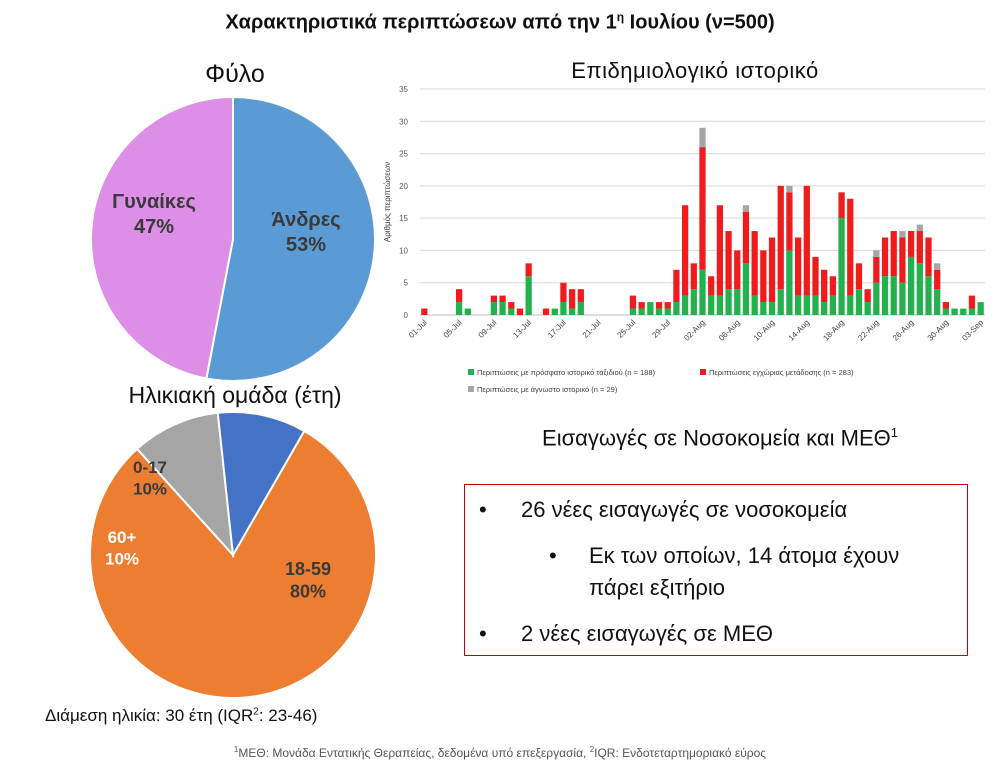  Describe the element at coordinates (308, 592) in the screenshot. I see `age-percent-0: 80%` at that location.